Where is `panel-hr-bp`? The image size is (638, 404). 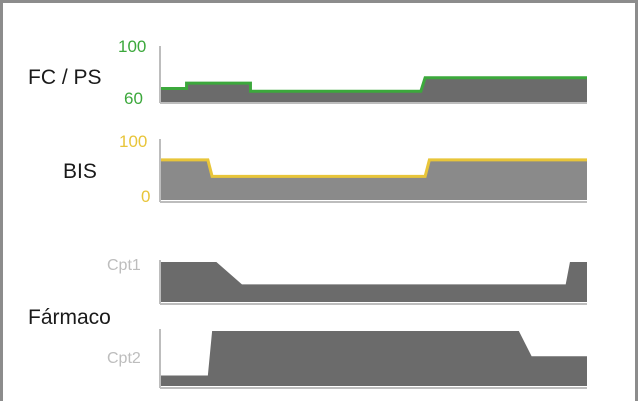
panel-hr-bp is located at coordinates (373, 74).